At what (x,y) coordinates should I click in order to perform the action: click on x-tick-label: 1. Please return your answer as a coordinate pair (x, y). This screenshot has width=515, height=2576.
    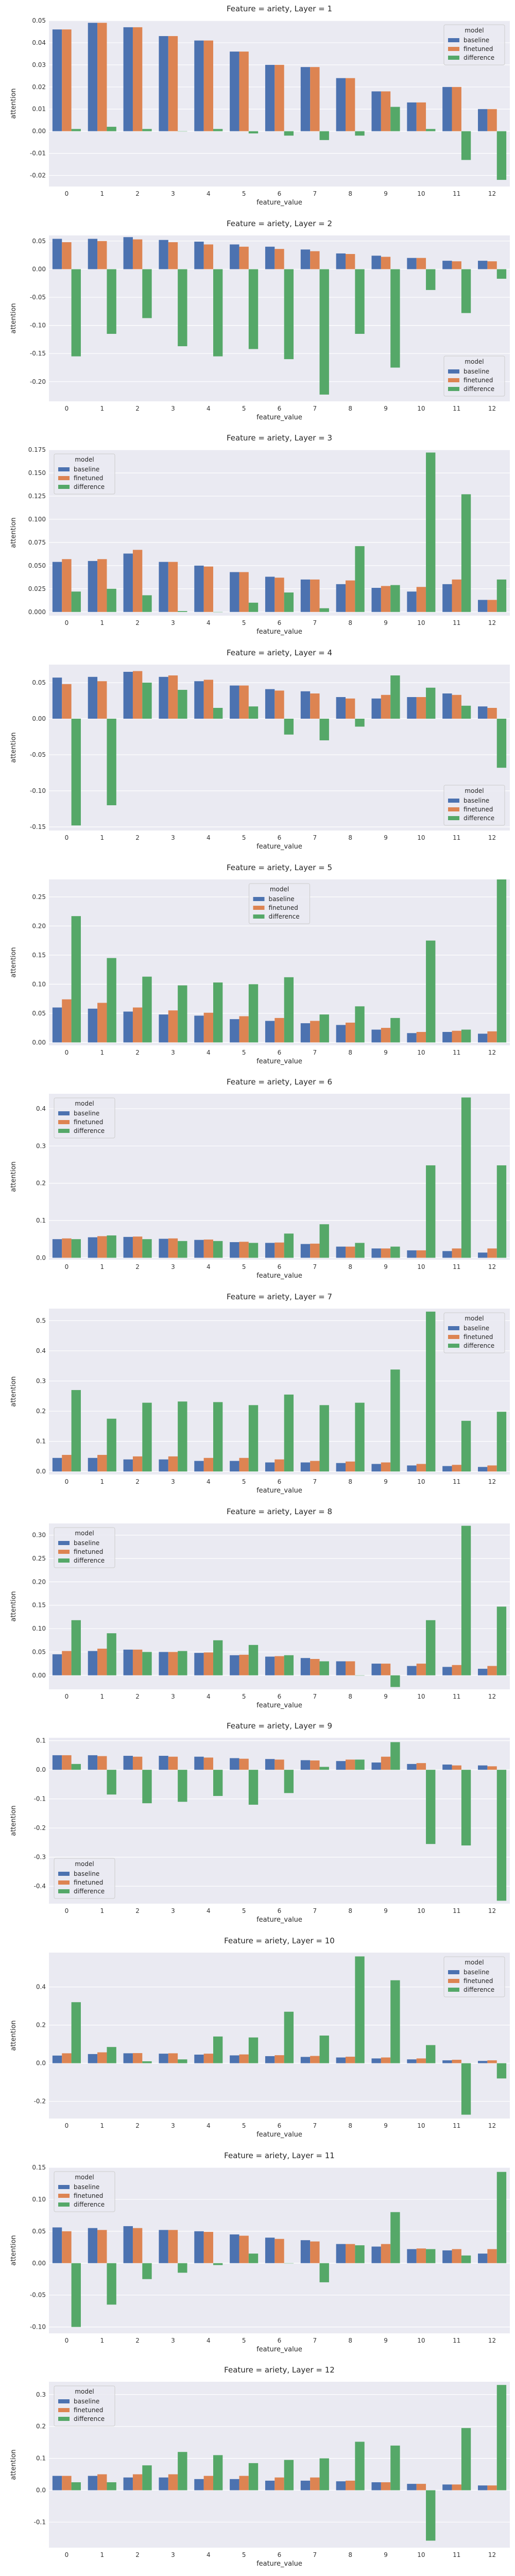
    Looking at the image, I should click on (102, 2340).